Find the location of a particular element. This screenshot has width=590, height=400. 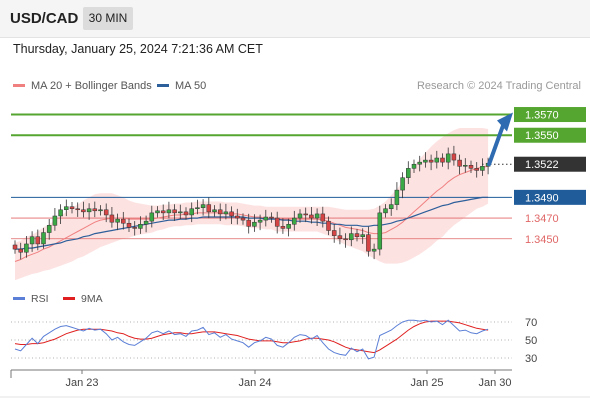

rsi-line is located at coordinates (251, 339).